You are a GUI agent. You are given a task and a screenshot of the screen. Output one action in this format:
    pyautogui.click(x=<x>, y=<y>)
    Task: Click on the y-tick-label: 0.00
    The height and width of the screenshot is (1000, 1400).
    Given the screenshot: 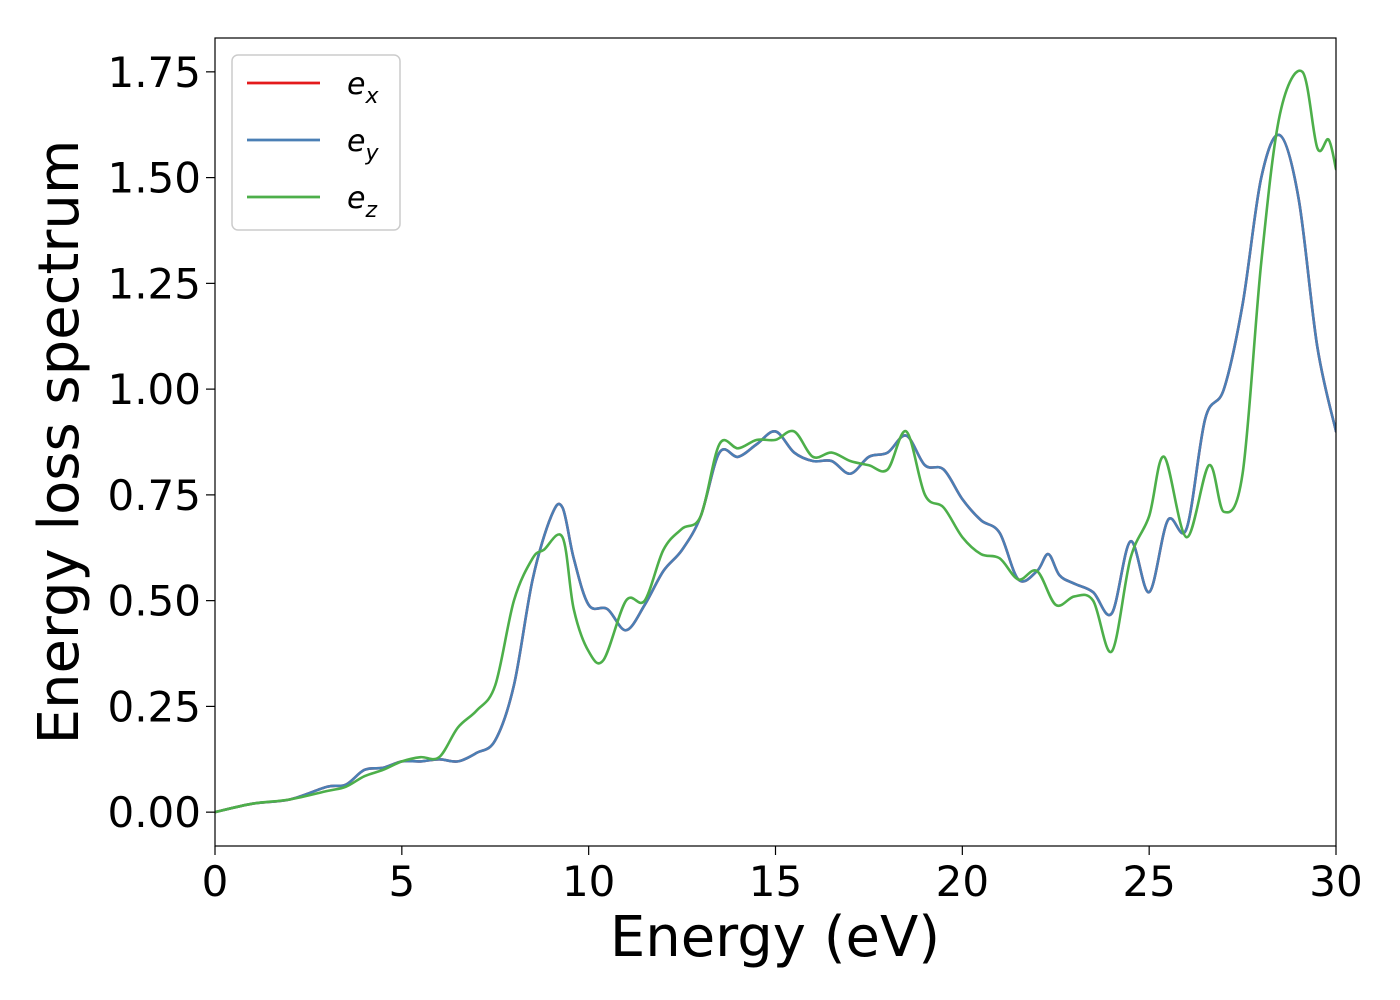 What is the action you would take?
    pyautogui.click(x=154, y=812)
    